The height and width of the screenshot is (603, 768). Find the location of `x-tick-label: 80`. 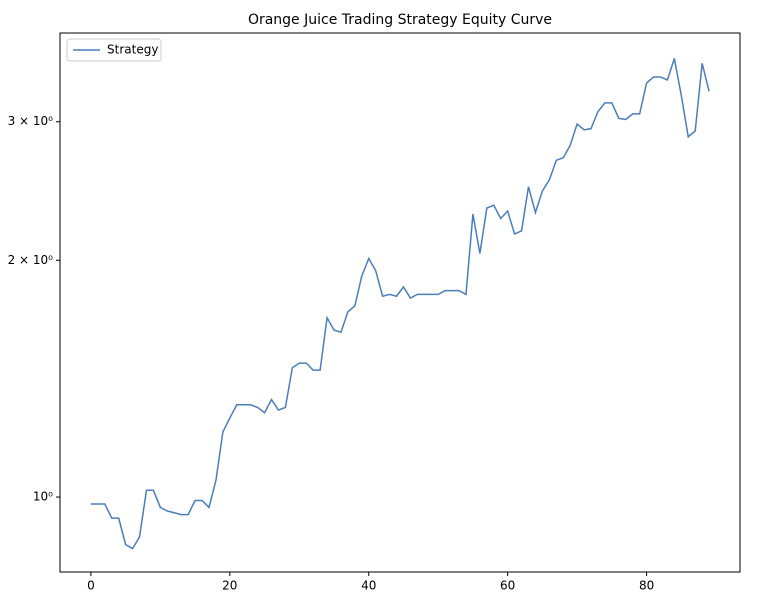

x-tick-label: 80 is located at coordinates (646, 586).